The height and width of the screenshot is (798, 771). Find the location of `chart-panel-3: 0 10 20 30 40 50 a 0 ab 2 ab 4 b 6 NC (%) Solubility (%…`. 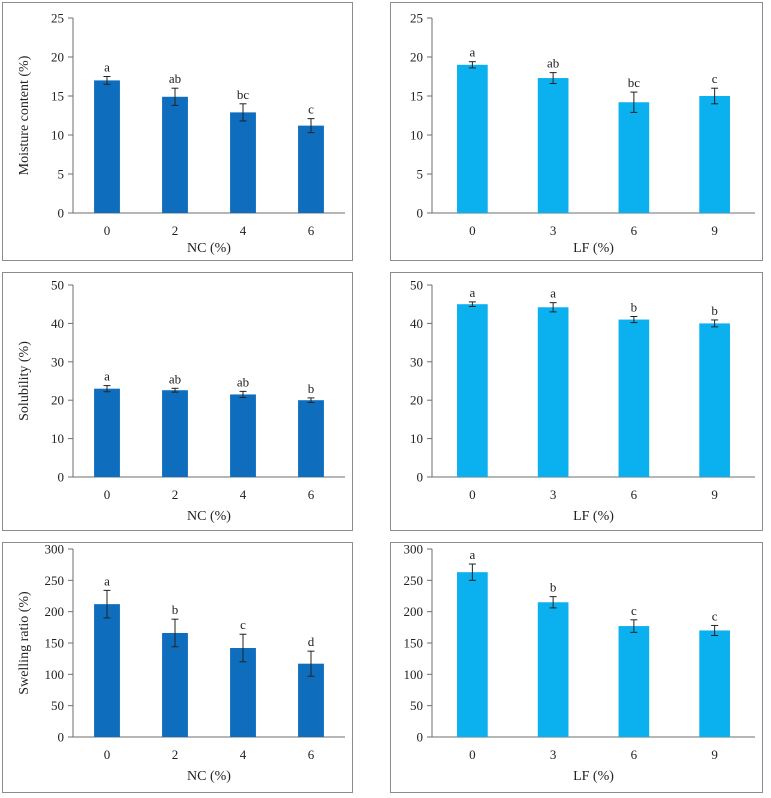

chart-panel-3: 0 10 20 30 40 50 a 0 ab 2 ab 4 b 6 NC (%) Solubility (%… is located at coordinates (177, 401).